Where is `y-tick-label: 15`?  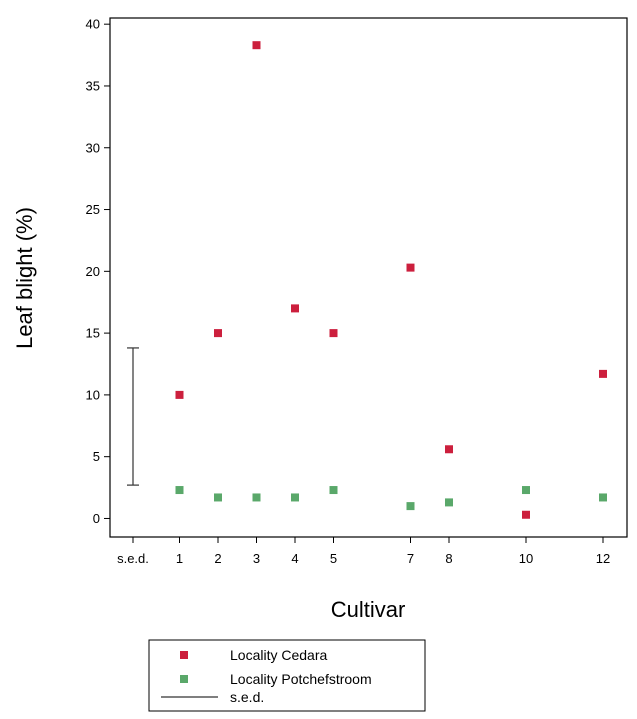 y-tick-label: 15 is located at coordinates (93, 333).